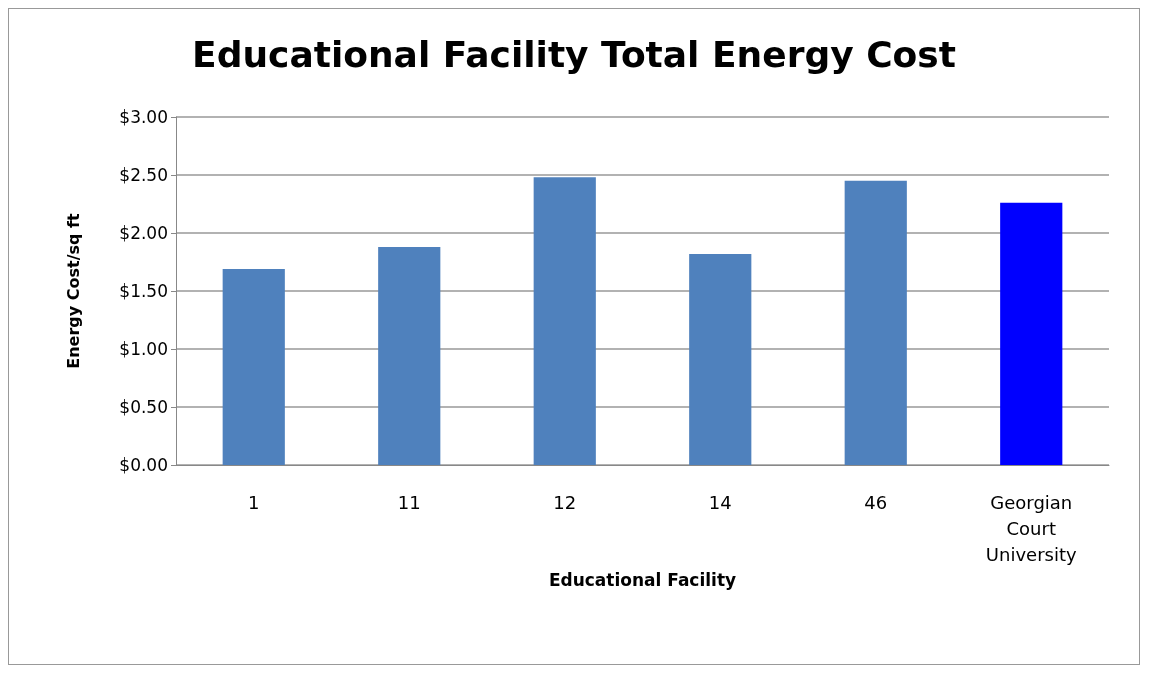 The image size is (1150, 675). I want to click on y-tick-label: $0.50, so click(143, 407).